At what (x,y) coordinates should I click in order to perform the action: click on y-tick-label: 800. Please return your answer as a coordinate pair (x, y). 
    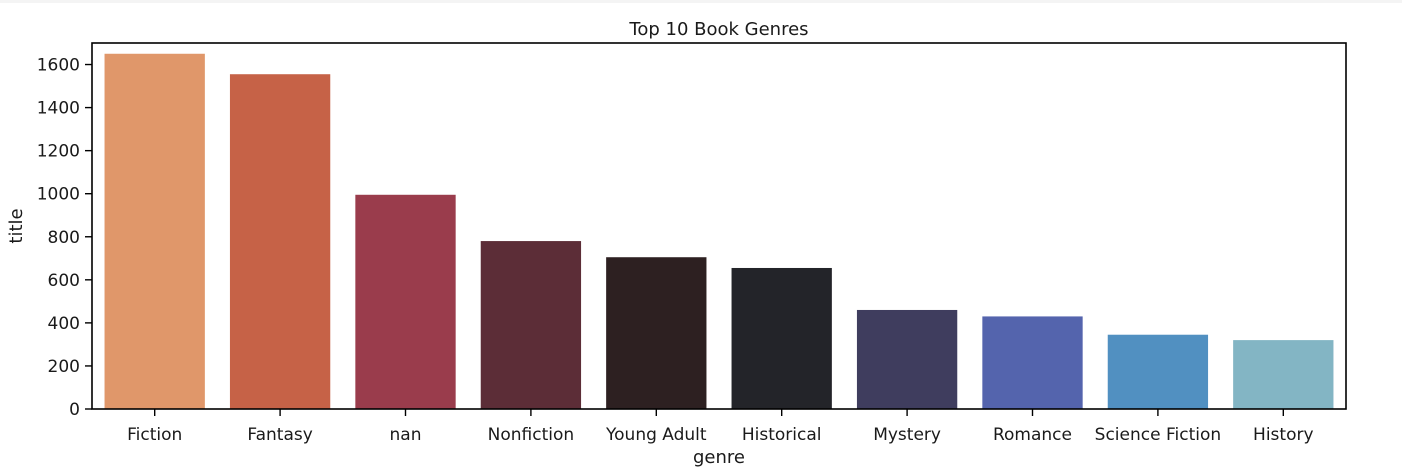
    Looking at the image, I should click on (64, 238).